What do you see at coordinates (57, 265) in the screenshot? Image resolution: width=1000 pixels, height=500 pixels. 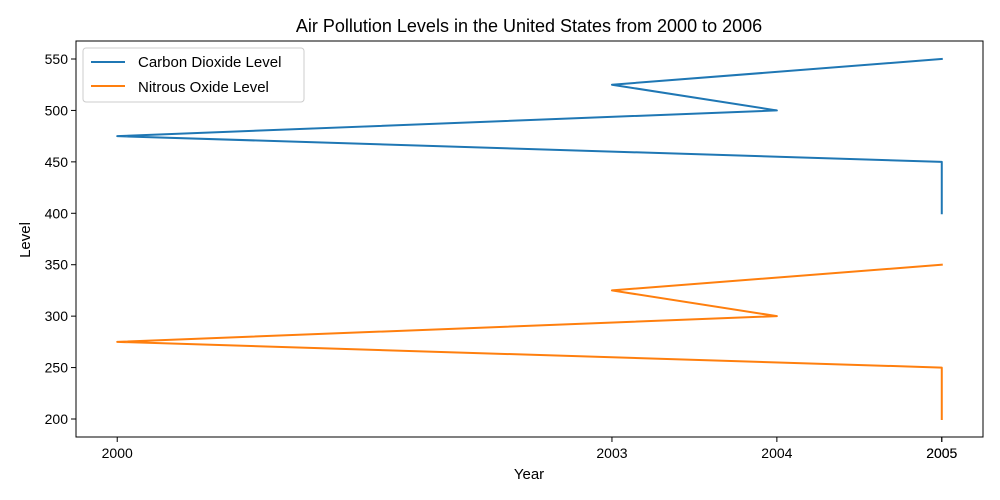 I see `y-tick-label: 350` at bounding box center [57, 265].